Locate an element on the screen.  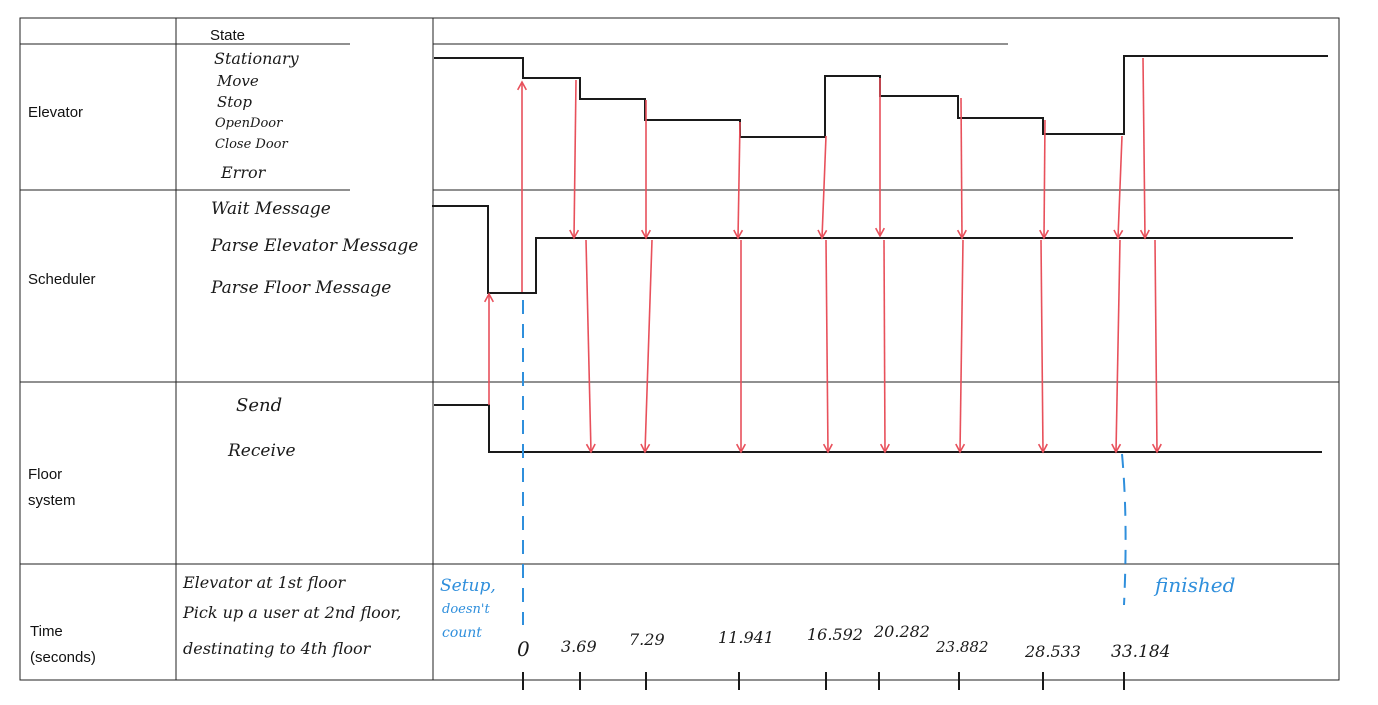
time-tick-label: 3.69 is located at coordinates (579, 646).